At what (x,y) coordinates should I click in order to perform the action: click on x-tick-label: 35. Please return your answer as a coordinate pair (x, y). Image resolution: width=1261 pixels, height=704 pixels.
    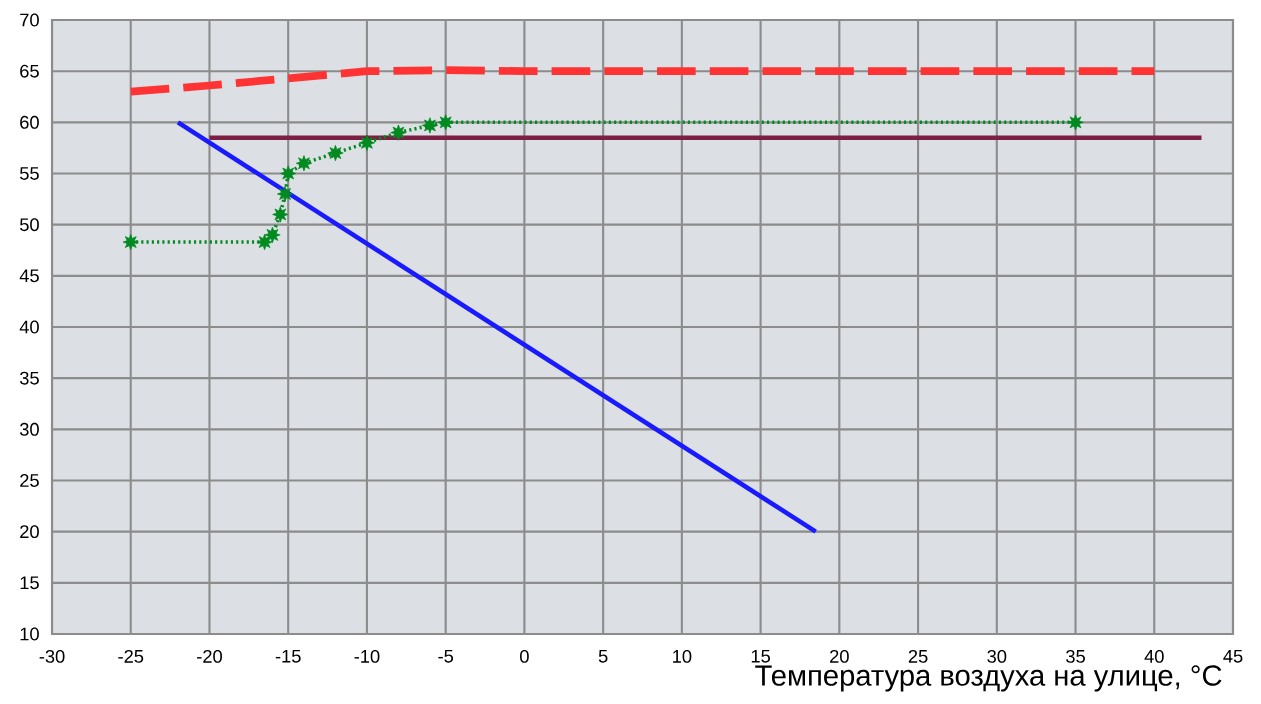
    Looking at the image, I should click on (1075, 656).